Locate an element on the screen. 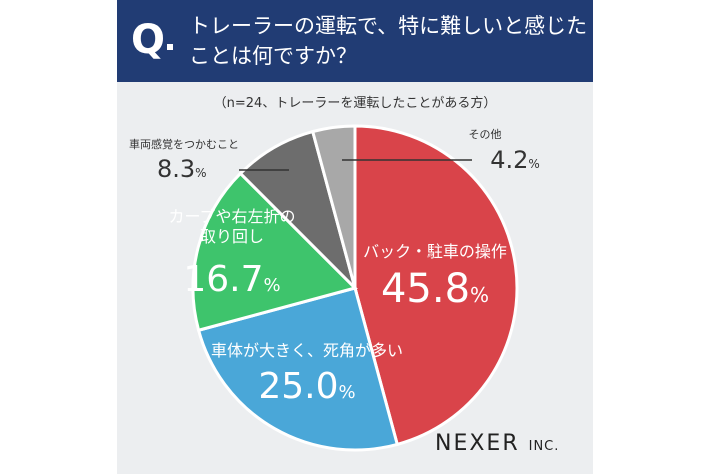 Image resolution: width=710 pixels, height=474 pixels. slice-other is located at coordinates (333, 206).